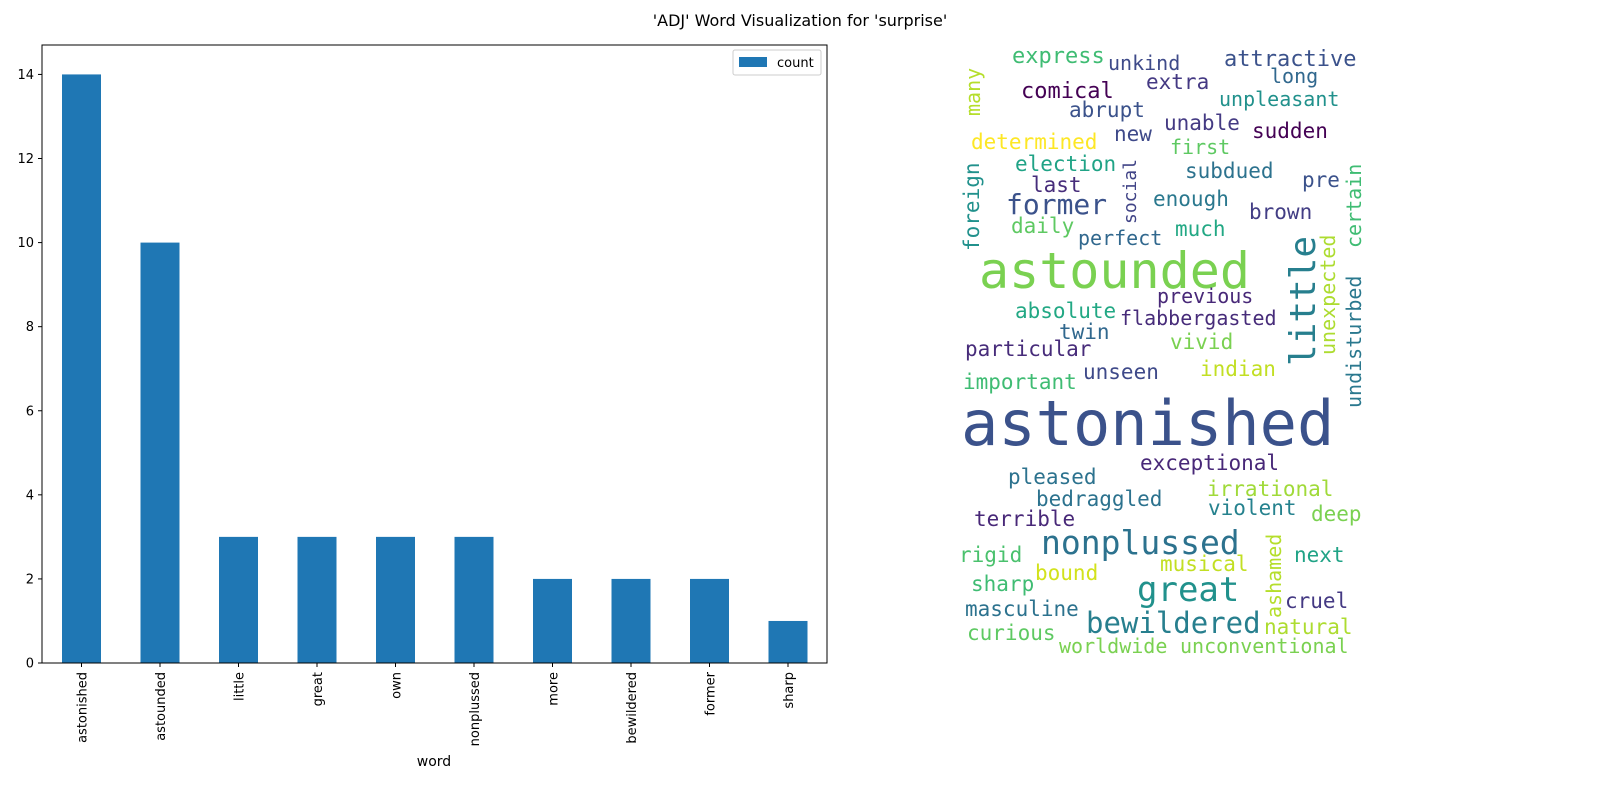 This screenshot has height=800, width=1600. What do you see at coordinates (1020, 382) in the screenshot?
I see `wordcloud-word: important` at bounding box center [1020, 382].